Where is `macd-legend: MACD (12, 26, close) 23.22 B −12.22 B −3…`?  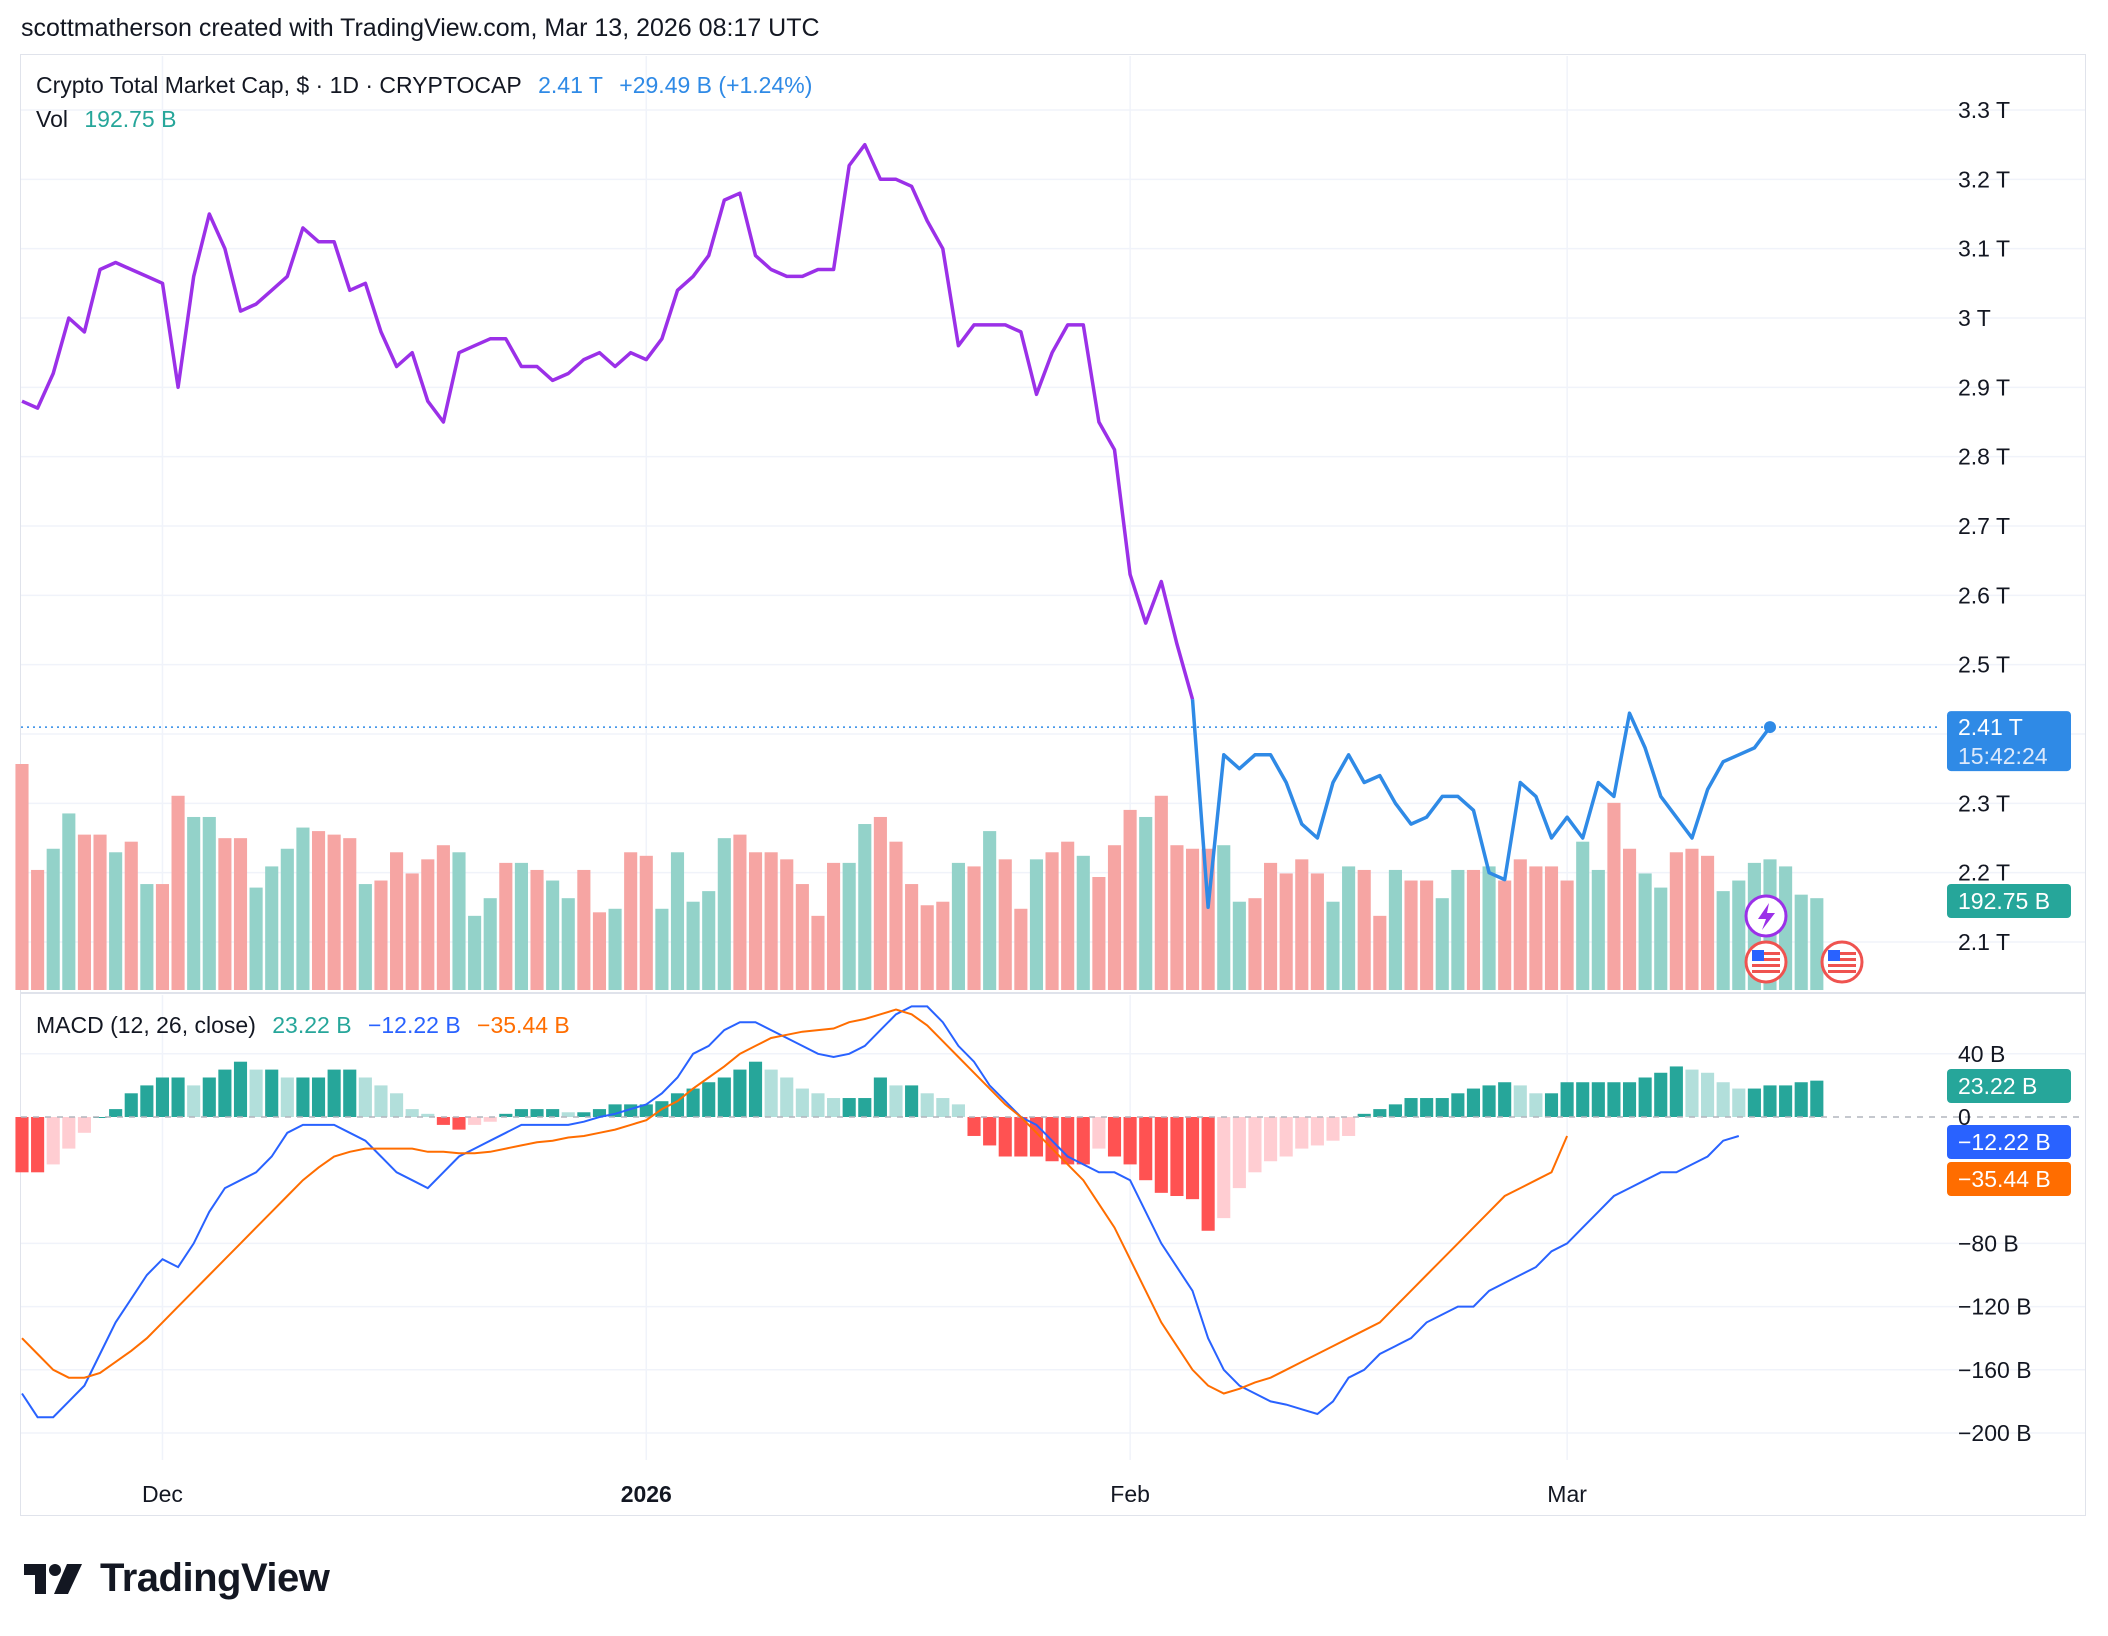
macd-legend: MACD (12, 26, close) 23.22 B −12.22 B −3… is located at coordinates (308, 1025).